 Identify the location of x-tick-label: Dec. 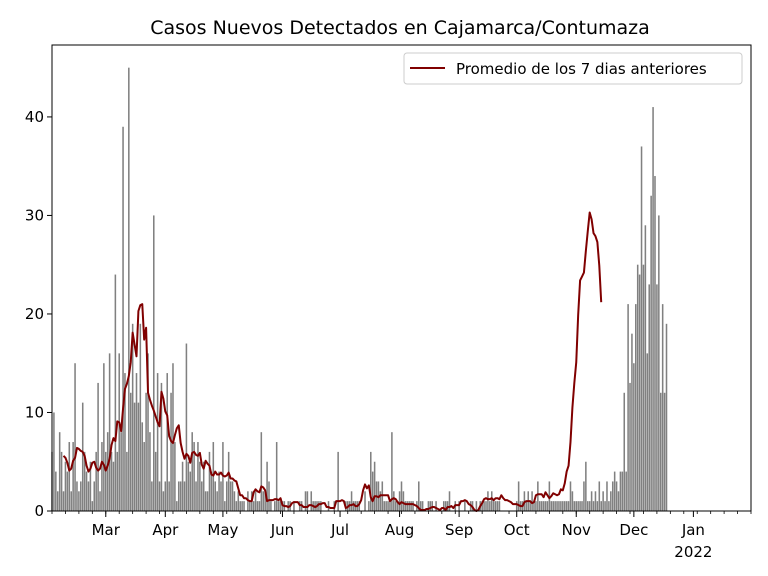
(633, 530).